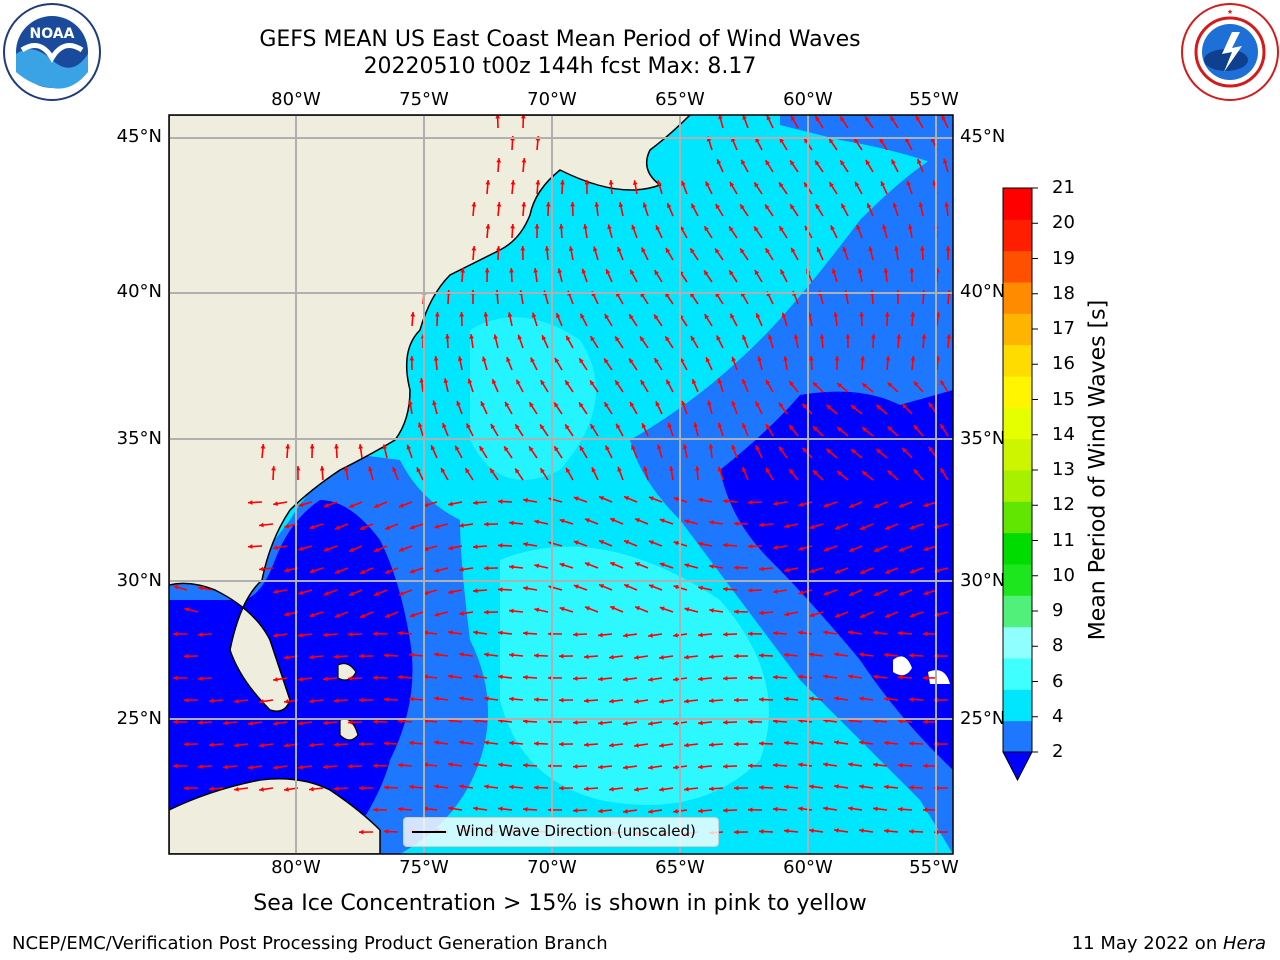 The height and width of the screenshot is (960, 1280). I want to click on legend-line-swatch, so click(429, 832).